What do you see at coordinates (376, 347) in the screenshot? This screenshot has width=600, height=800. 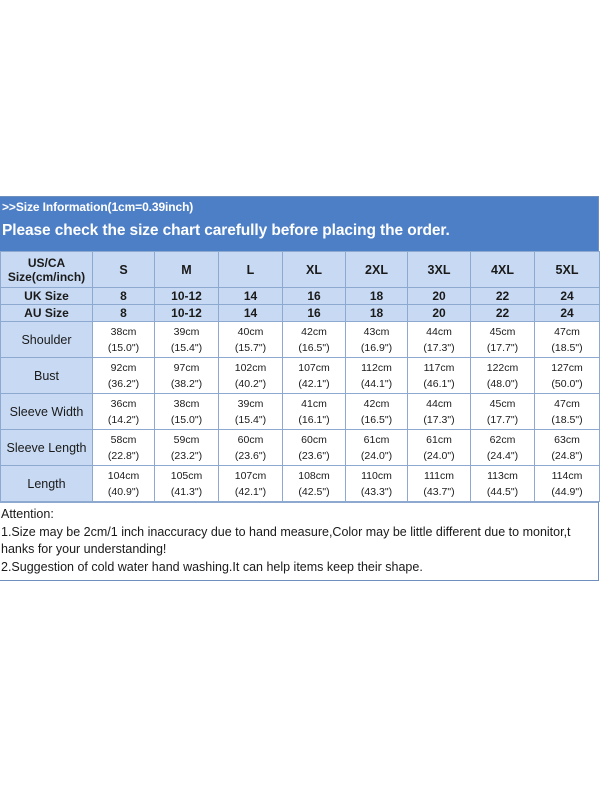 I see `inch-value: (16.9")` at bounding box center [376, 347].